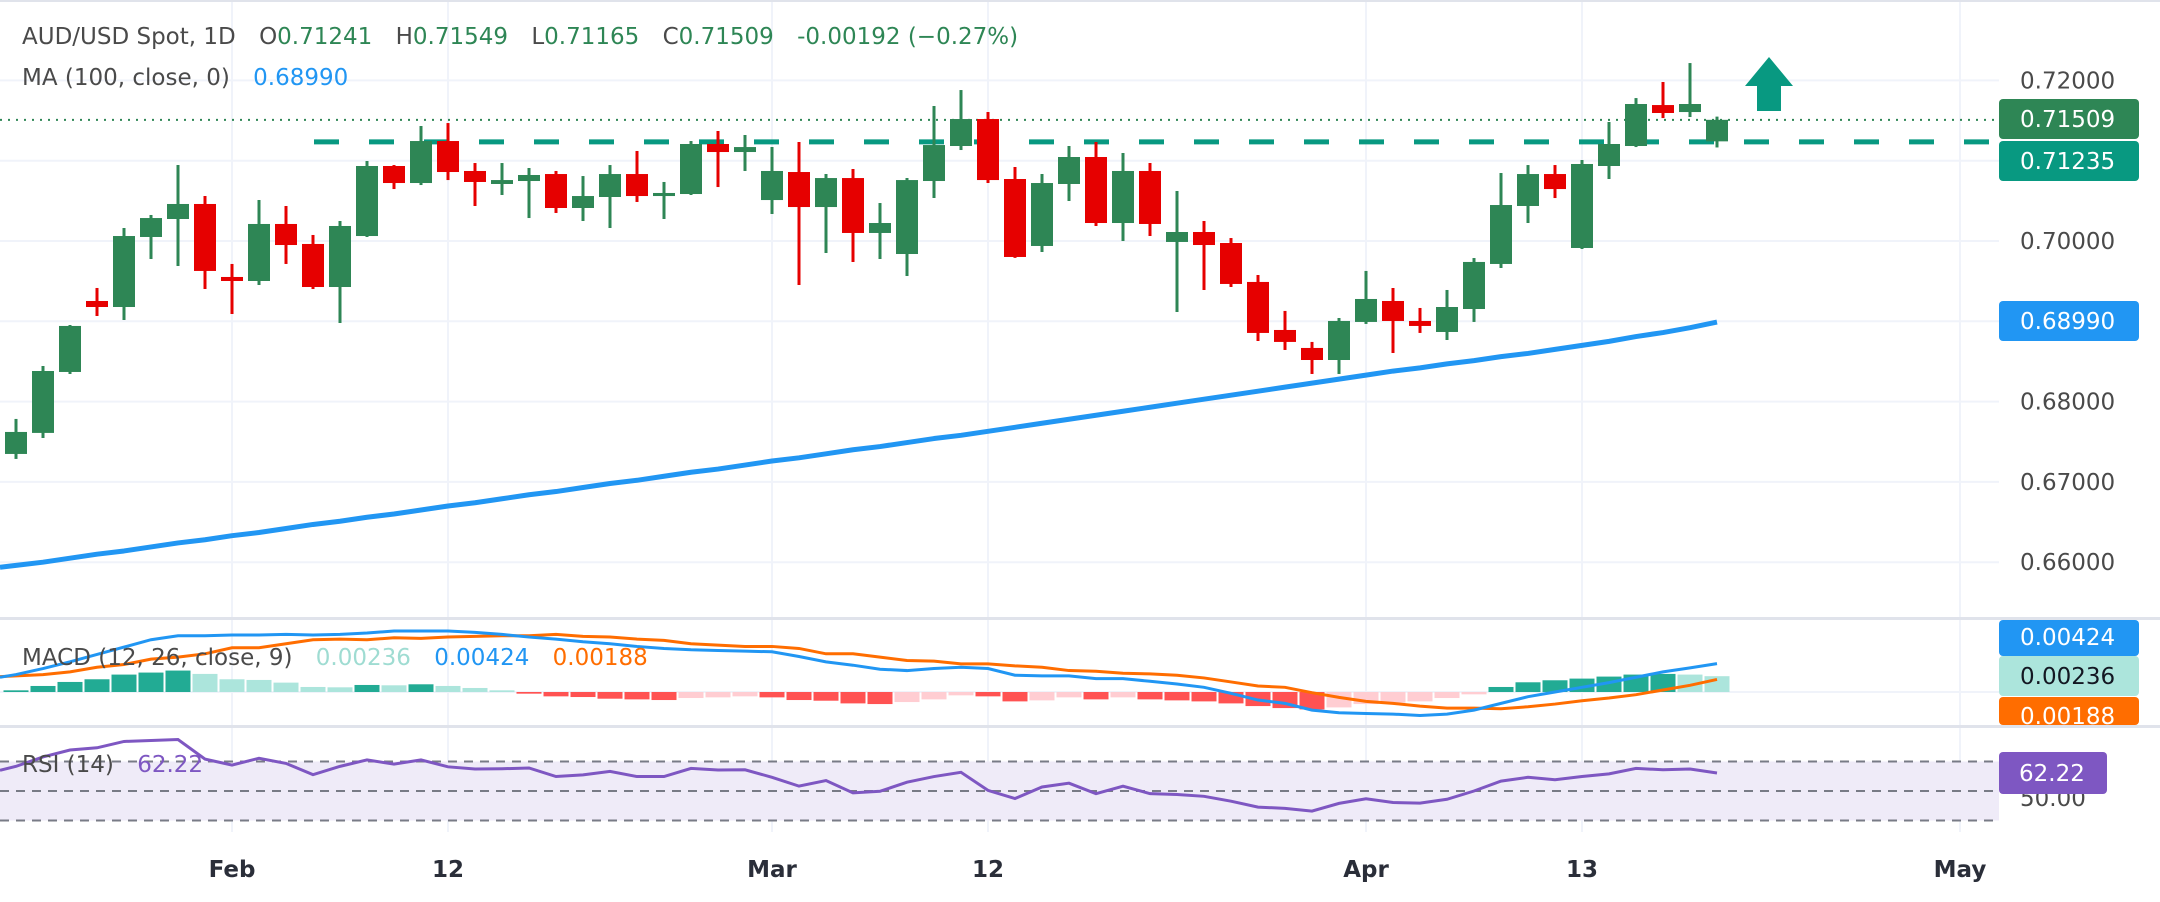 This screenshot has width=2160, height=902. What do you see at coordinates (460, 37) in the screenshot?
I see `high-value: 0.71549` at bounding box center [460, 37].